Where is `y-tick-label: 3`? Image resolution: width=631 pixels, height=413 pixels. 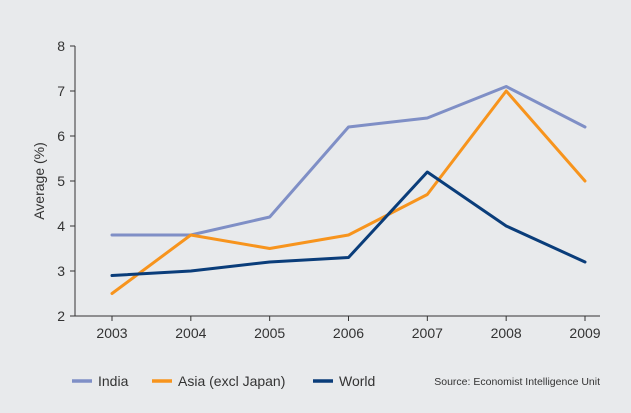
y-tick-label: 3 is located at coordinates (61, 271).